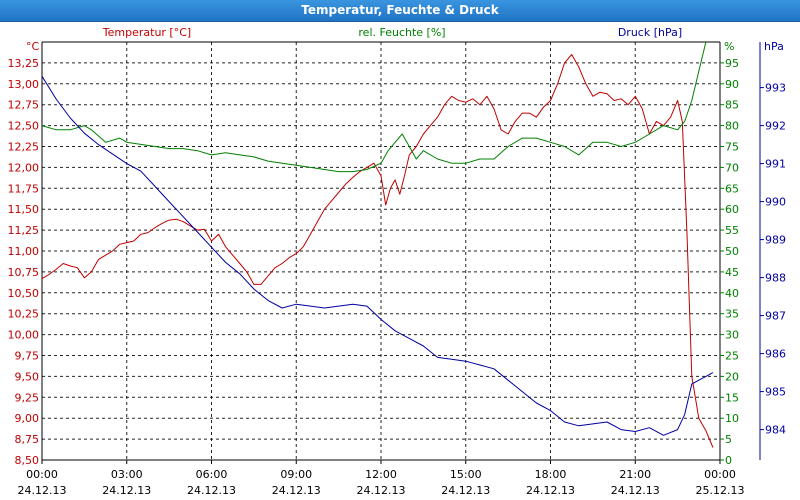 The image size is (800, 500). What do you see at coordinates (775, 354) in the screenshot?
I see `pressure-tick-label: 986` at bounding box center [775, 354].